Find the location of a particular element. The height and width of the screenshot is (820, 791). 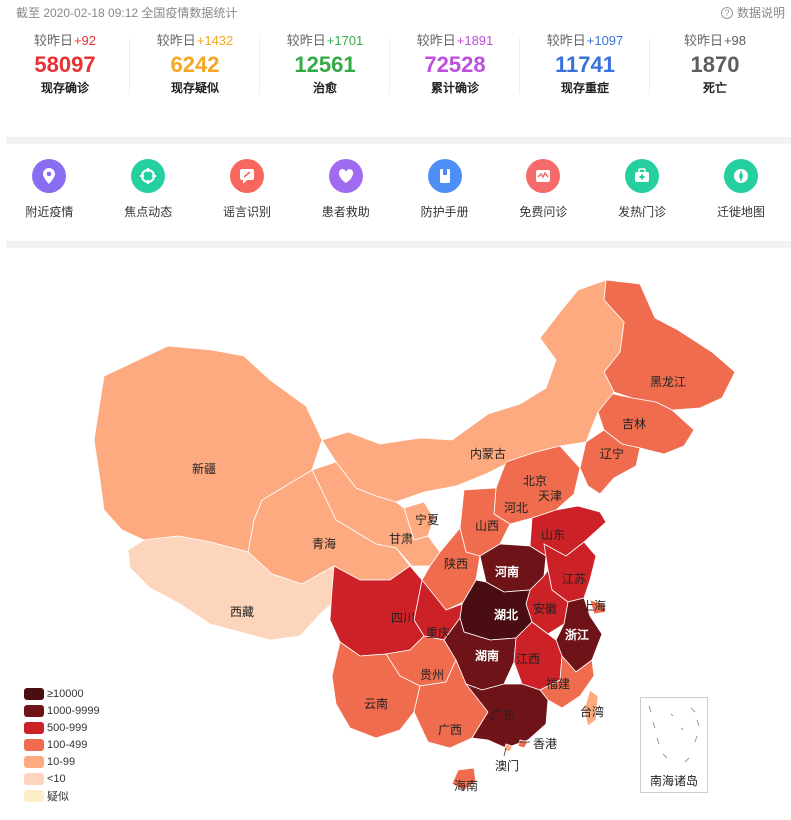

legend-item: <10 is located at coordinates (62, 778).